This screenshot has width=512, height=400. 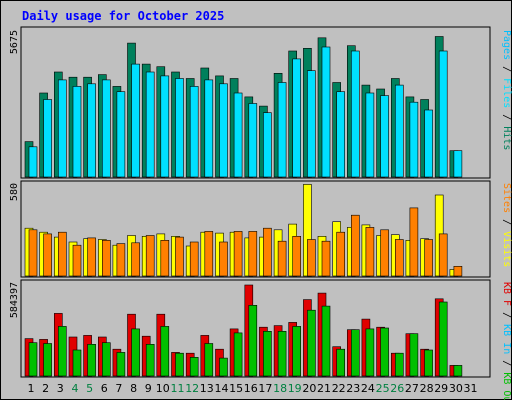 What do you see at coordinates (295, 388) in the screenshot?
I see `day-label: 19` at bounding box center [295, 388].